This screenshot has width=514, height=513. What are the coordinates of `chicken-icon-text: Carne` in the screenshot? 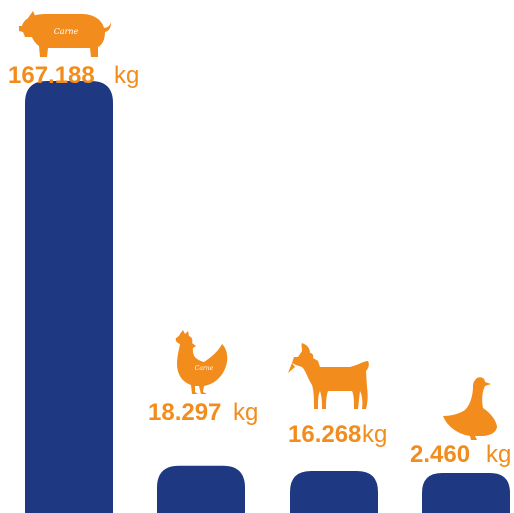 It's located at (204, 368).